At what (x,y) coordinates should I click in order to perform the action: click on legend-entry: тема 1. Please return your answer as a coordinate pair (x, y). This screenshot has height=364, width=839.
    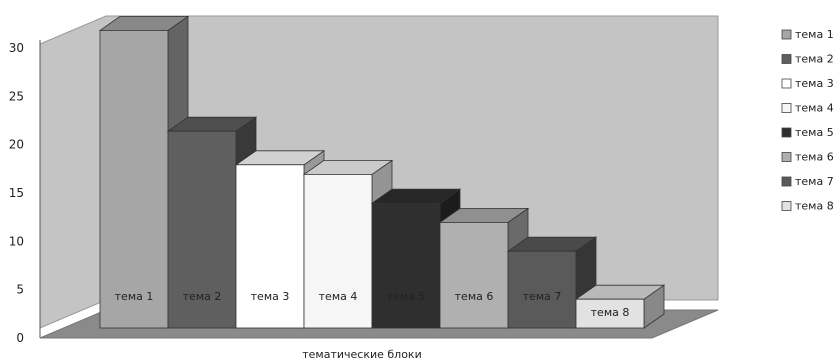
    Looking at the image, I should click on (814, 34).